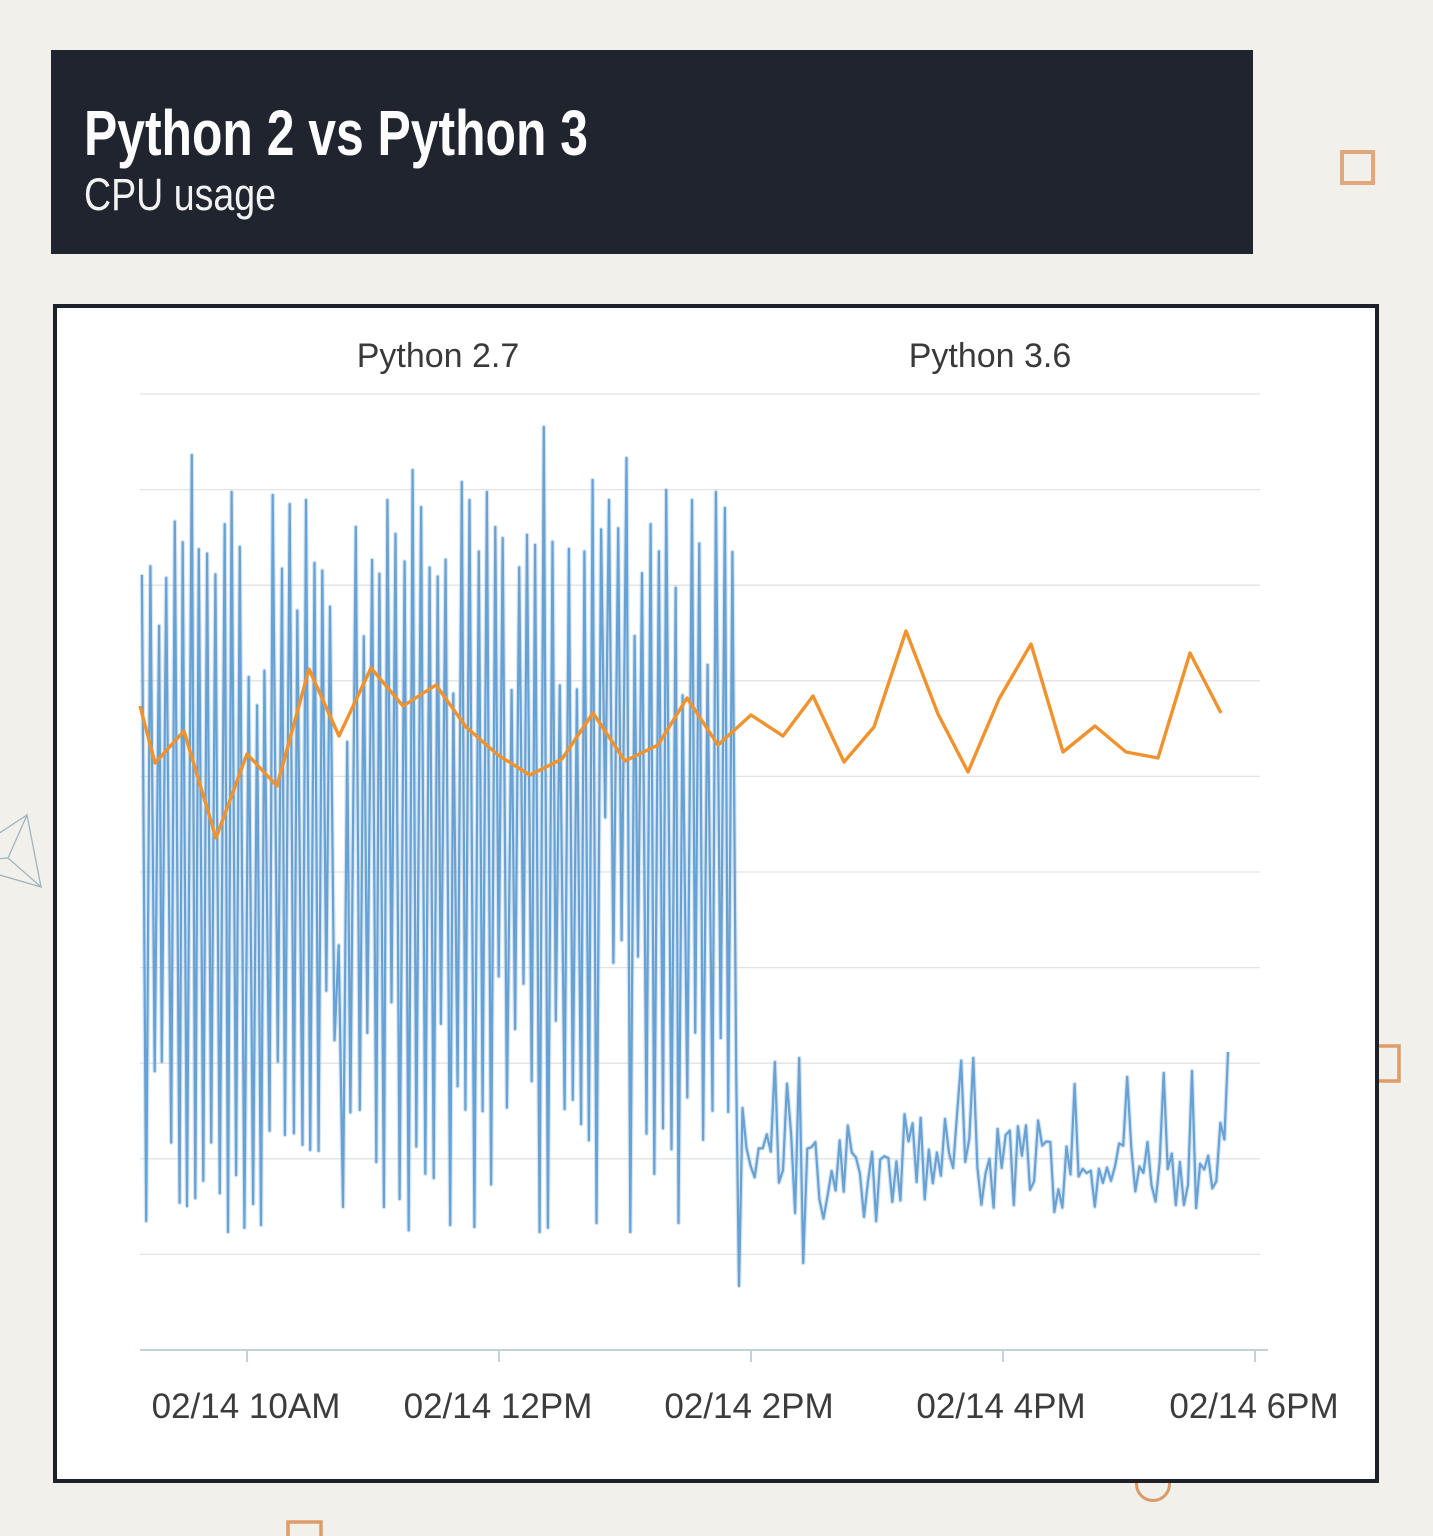 This screenshot has width=1433, height=1536. What do you see at coordinates (748, 1406) in the screenshot?
I see `svg-text: 02/14 2PM` at bounding box center [748, 1406].